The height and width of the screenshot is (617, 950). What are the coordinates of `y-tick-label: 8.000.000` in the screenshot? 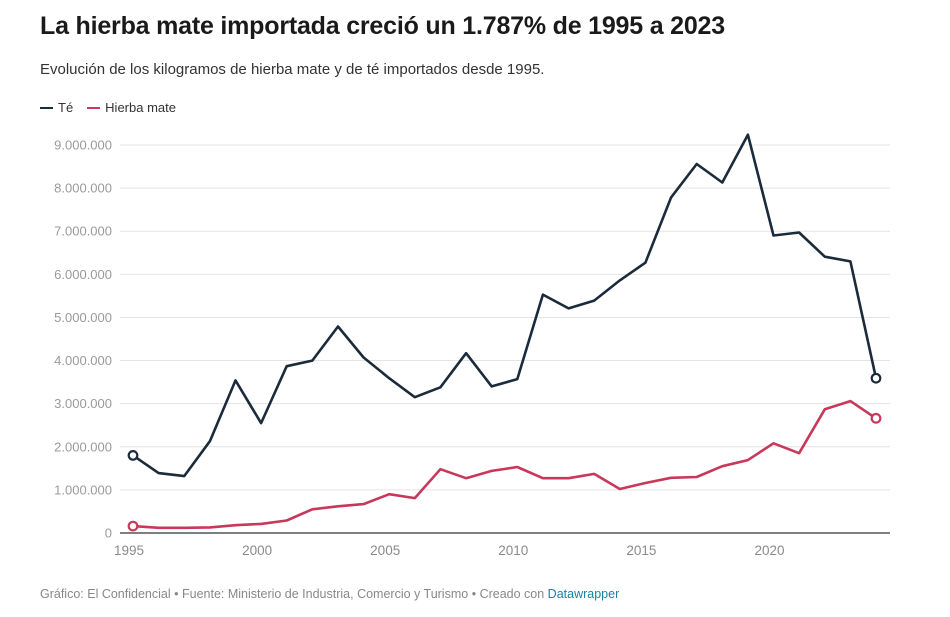 It's located at (83, 188).